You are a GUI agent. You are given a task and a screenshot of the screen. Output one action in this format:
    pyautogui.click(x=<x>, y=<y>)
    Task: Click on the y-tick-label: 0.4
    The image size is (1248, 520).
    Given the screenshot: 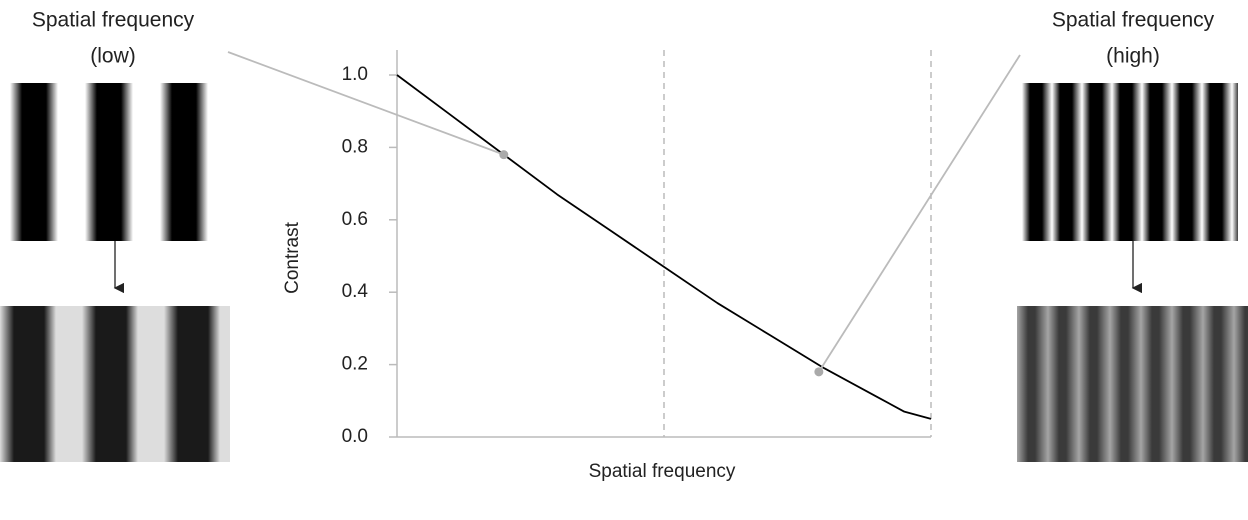 What is the action you would take?
    pyautogui.click(x=355, y=291)
    